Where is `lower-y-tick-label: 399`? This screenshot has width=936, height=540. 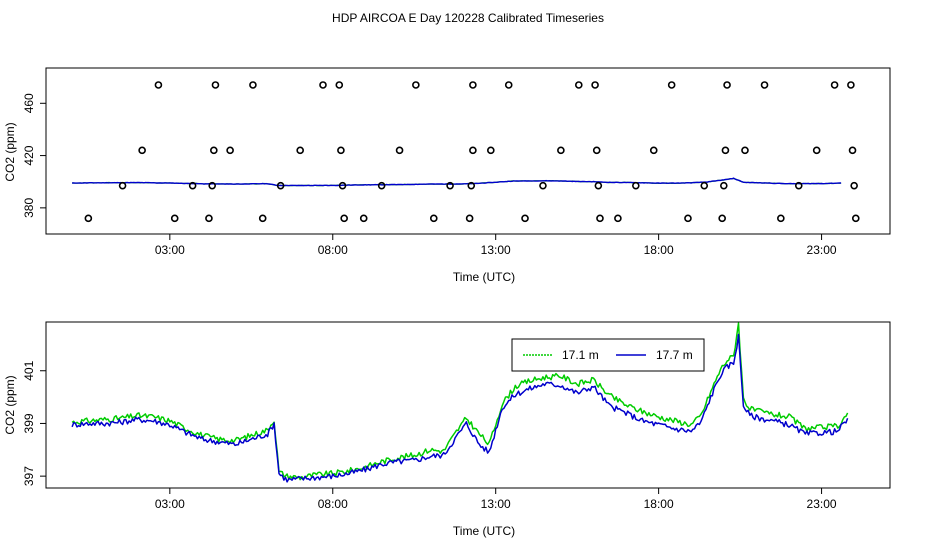 lower-y-tick-label: 399 is located at coordinates (29, 423).